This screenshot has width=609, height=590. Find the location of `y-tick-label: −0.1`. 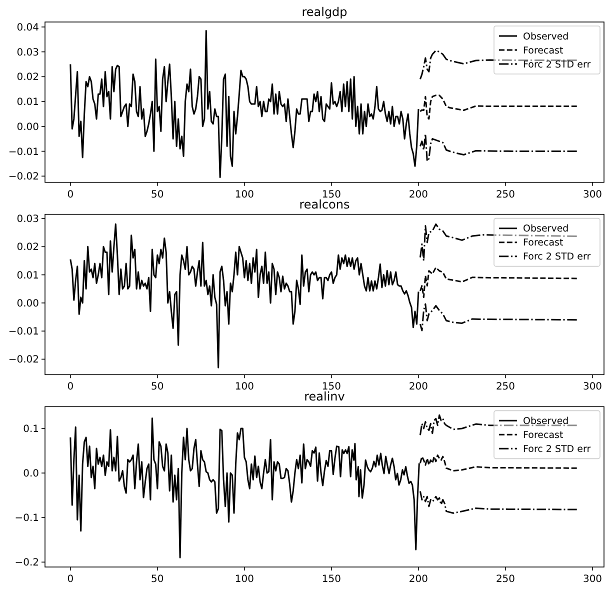

y-tick-label: −0.1 is located at coordinates (26, 518).